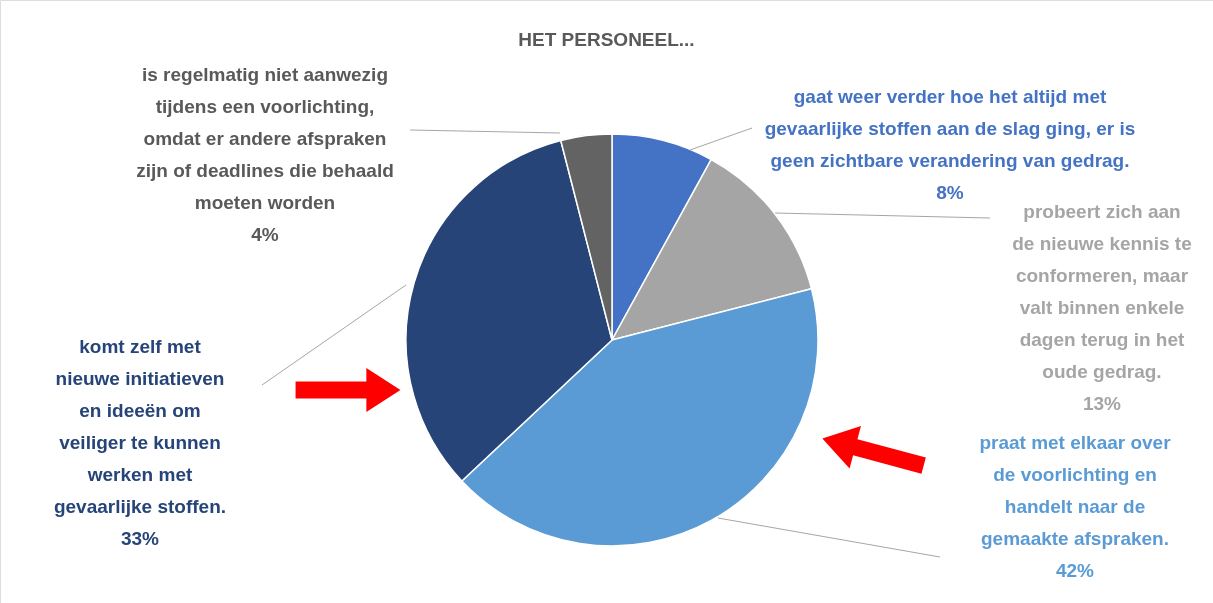  I want to click on slice-label: praat met elkaar over de voorlichting en handelt naar de gemaakte afspraken., so click(1075, 490).